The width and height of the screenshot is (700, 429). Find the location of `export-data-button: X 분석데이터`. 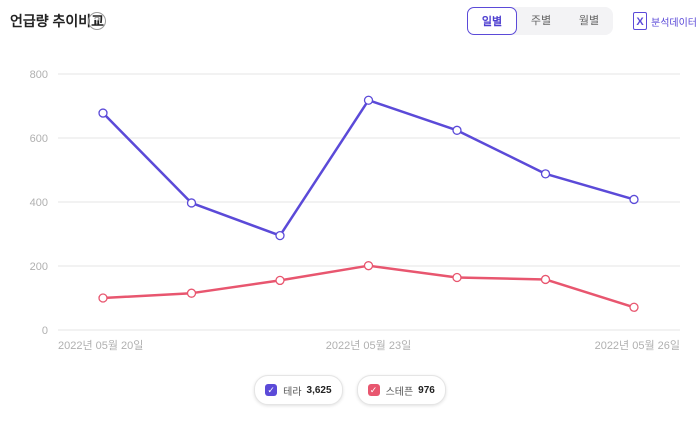

export-data-button: X 분석데이터 is located at coordinates (665, 21).